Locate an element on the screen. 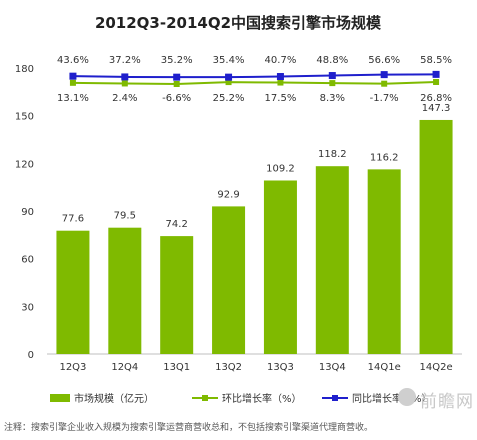 The width and height of the screenshot is (477, 440). bar-value-label: 116.2 is located at coordinates (384, 157).